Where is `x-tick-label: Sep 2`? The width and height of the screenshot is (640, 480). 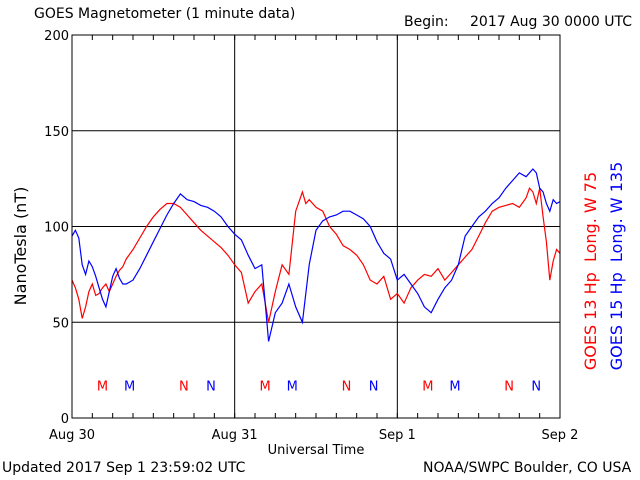
x-tick-label: Sep 2 is located at coordinates (560, 435).